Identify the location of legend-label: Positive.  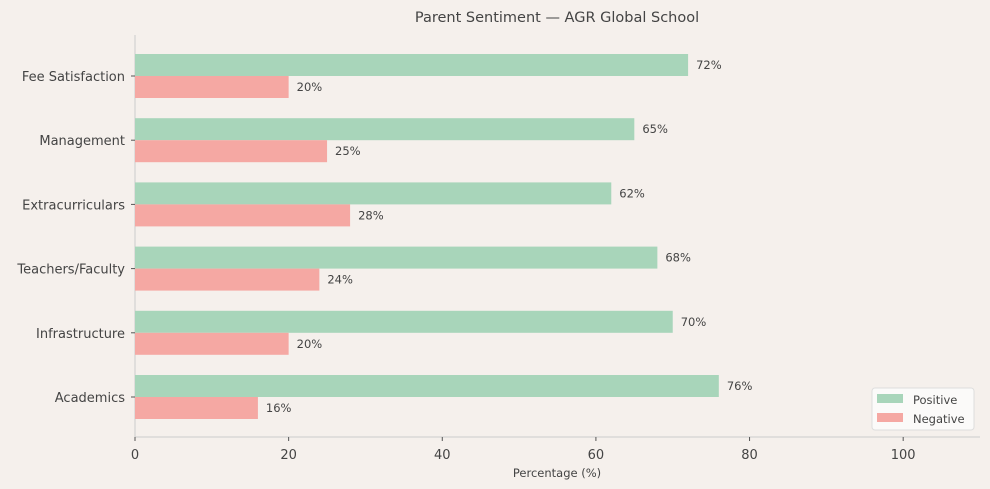
(935, 400).